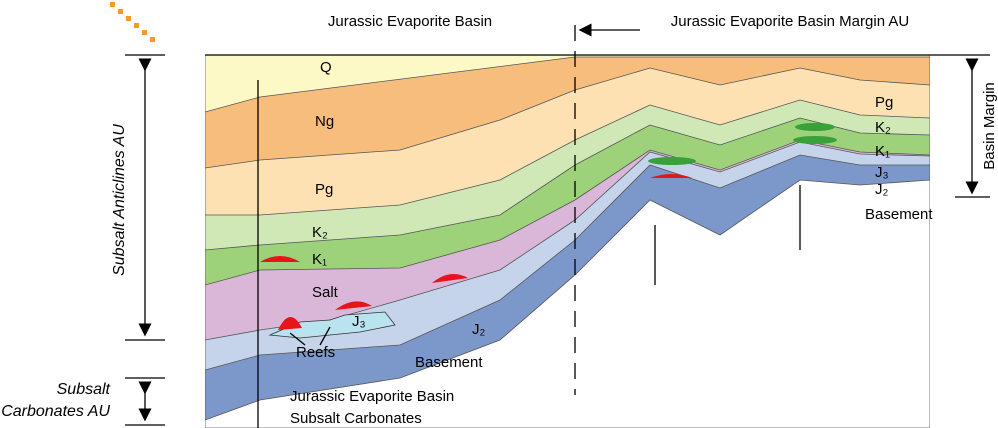  What do you see at coordinates (356, 418) in the screenshot?
I see `subsalt-label: Subsalt Carbonates` at bounding box center [356, 418].